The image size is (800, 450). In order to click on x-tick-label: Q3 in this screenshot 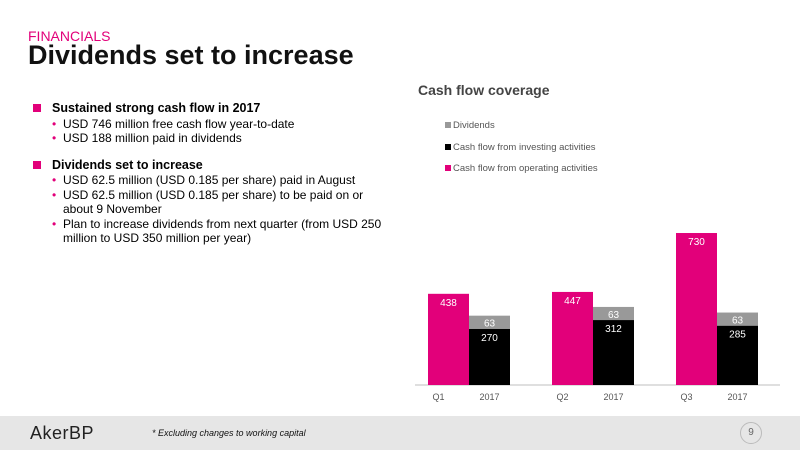, I will do `click(686, 397)`.